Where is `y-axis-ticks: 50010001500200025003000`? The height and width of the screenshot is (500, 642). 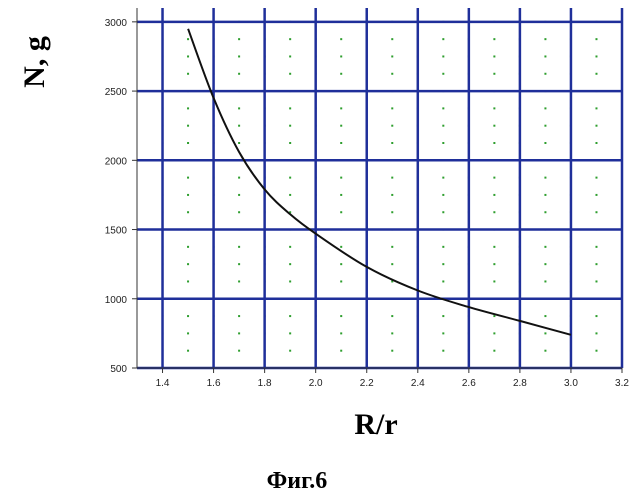
y-axis-ticks: 50010001500200025003000 is located at coordinates (121, 196).